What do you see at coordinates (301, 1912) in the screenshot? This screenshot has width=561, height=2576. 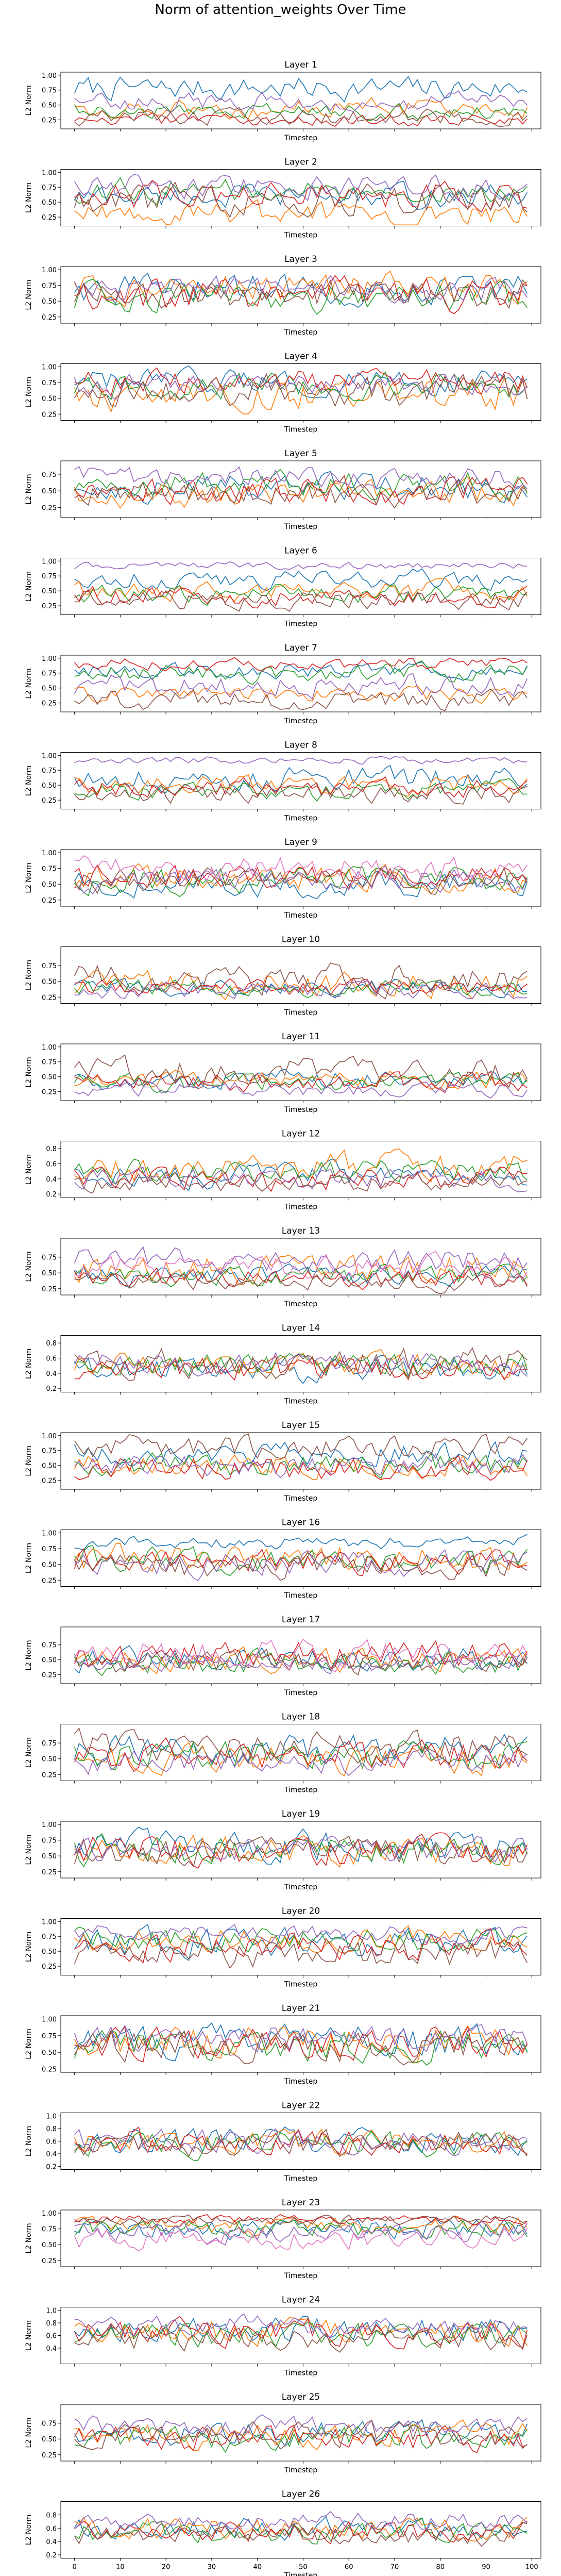 I see `panel-title: Layer 20` at bounding box center [301, 1912].